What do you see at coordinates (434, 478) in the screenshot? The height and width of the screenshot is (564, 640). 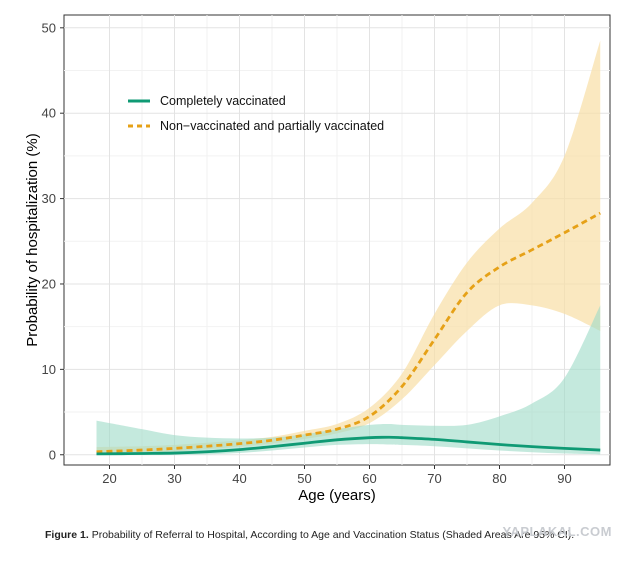 I see `x-tick-label: 70` at bounding box center [434, 478].